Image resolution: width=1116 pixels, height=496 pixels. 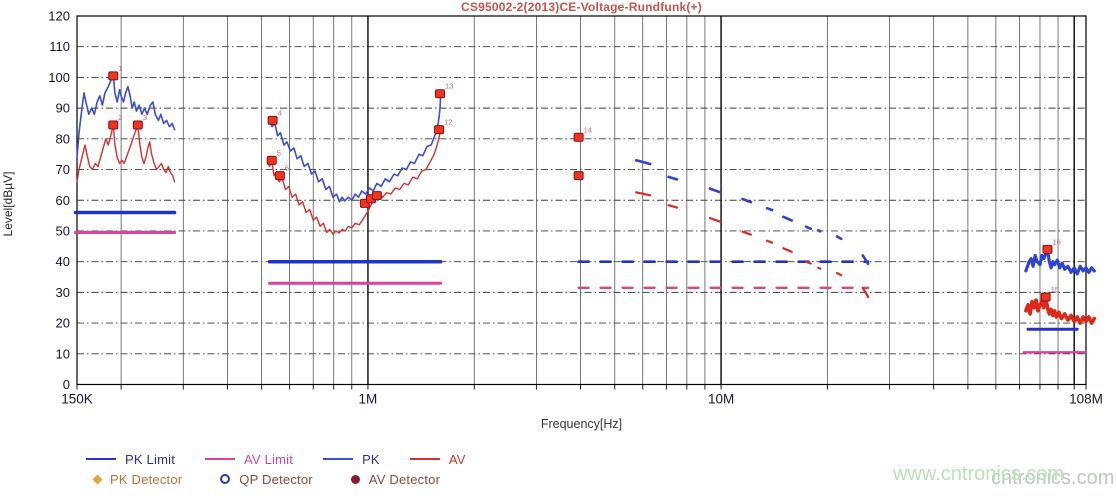 What do you see at coordinates (673, 178) in the screenshot?
I see `trace-pk-sw-41m` at bounding box center [673, 178].